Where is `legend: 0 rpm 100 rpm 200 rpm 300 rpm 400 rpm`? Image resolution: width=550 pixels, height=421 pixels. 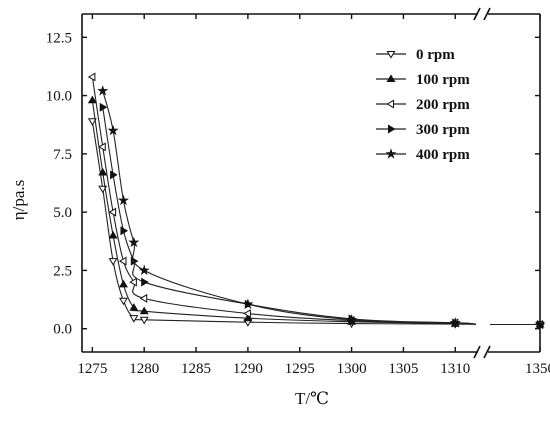
legend: 0 rpm 100 rpm 200 rpm 300 rpm 400 rpm is located at coordinates (423, 105).